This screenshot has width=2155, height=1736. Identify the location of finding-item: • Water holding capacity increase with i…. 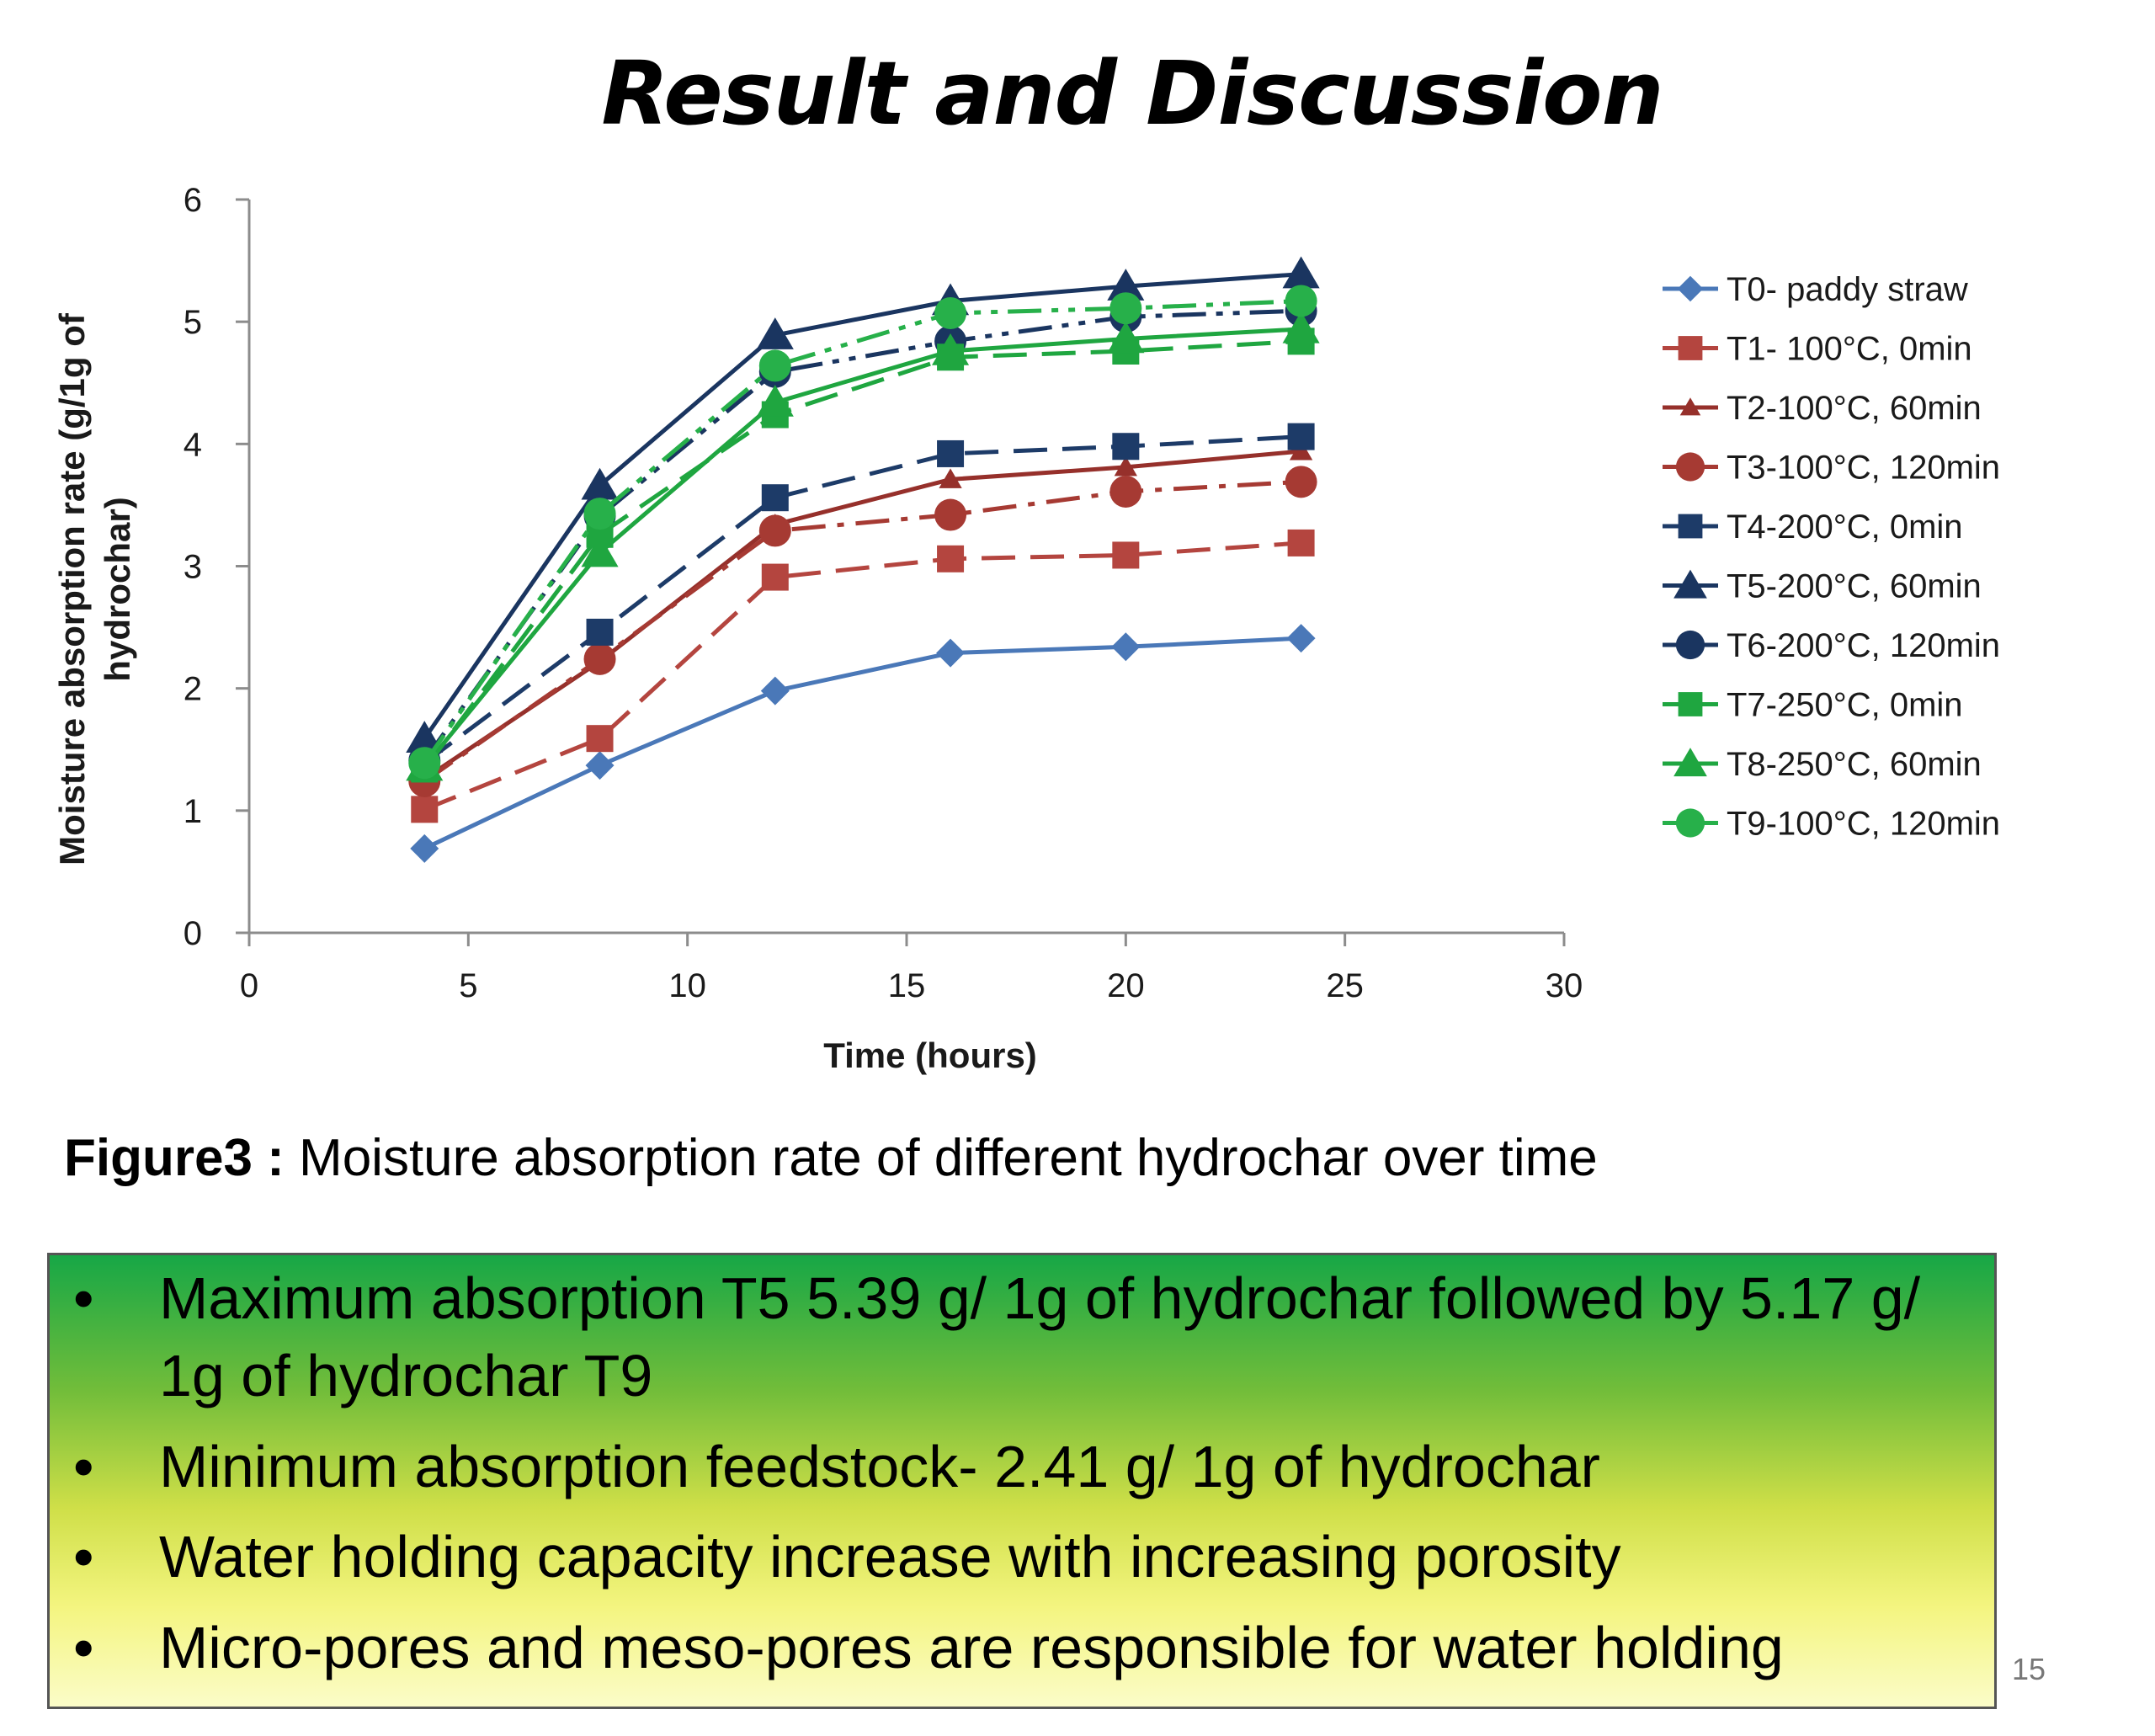
(997, 1556).